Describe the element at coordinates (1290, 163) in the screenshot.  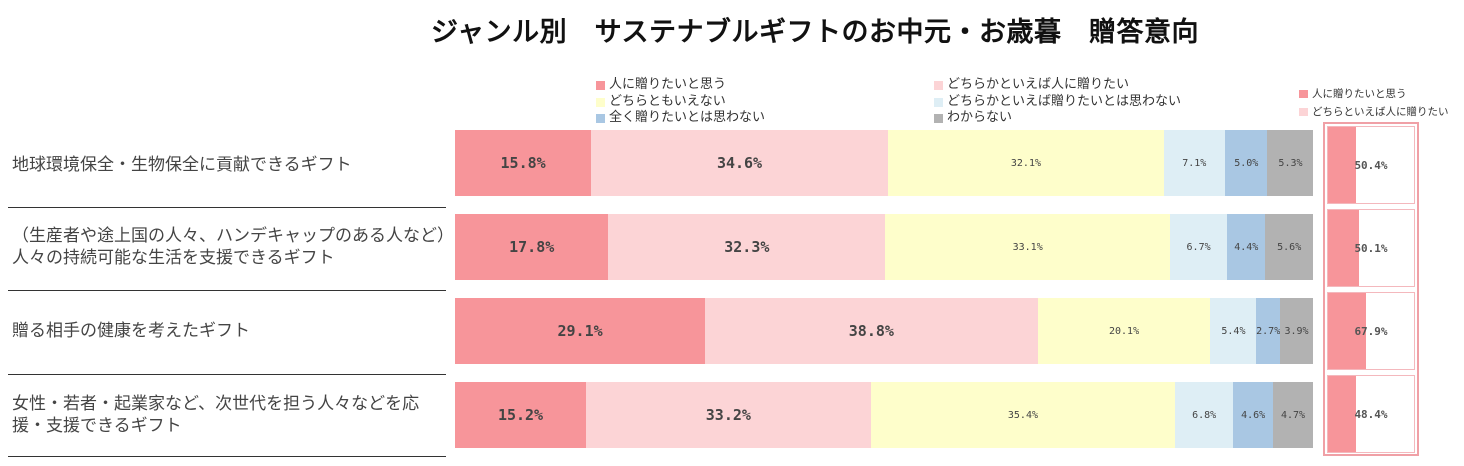
I see `bar-segment: 5.3%` at that location.